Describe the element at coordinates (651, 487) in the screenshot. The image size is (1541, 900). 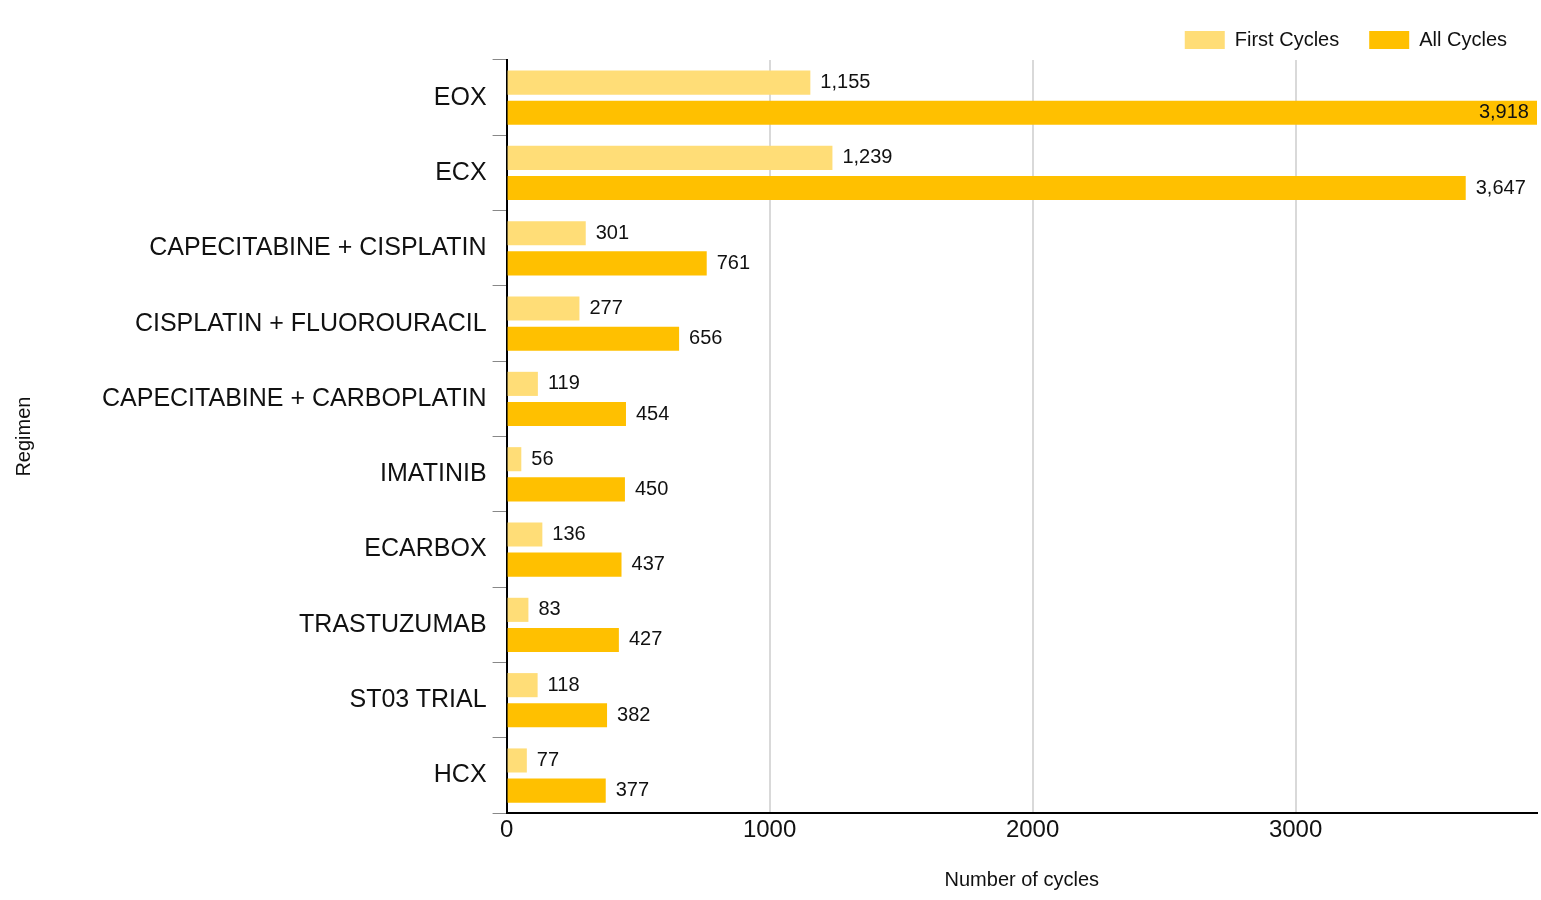
I see `data-label: 450` at that location.